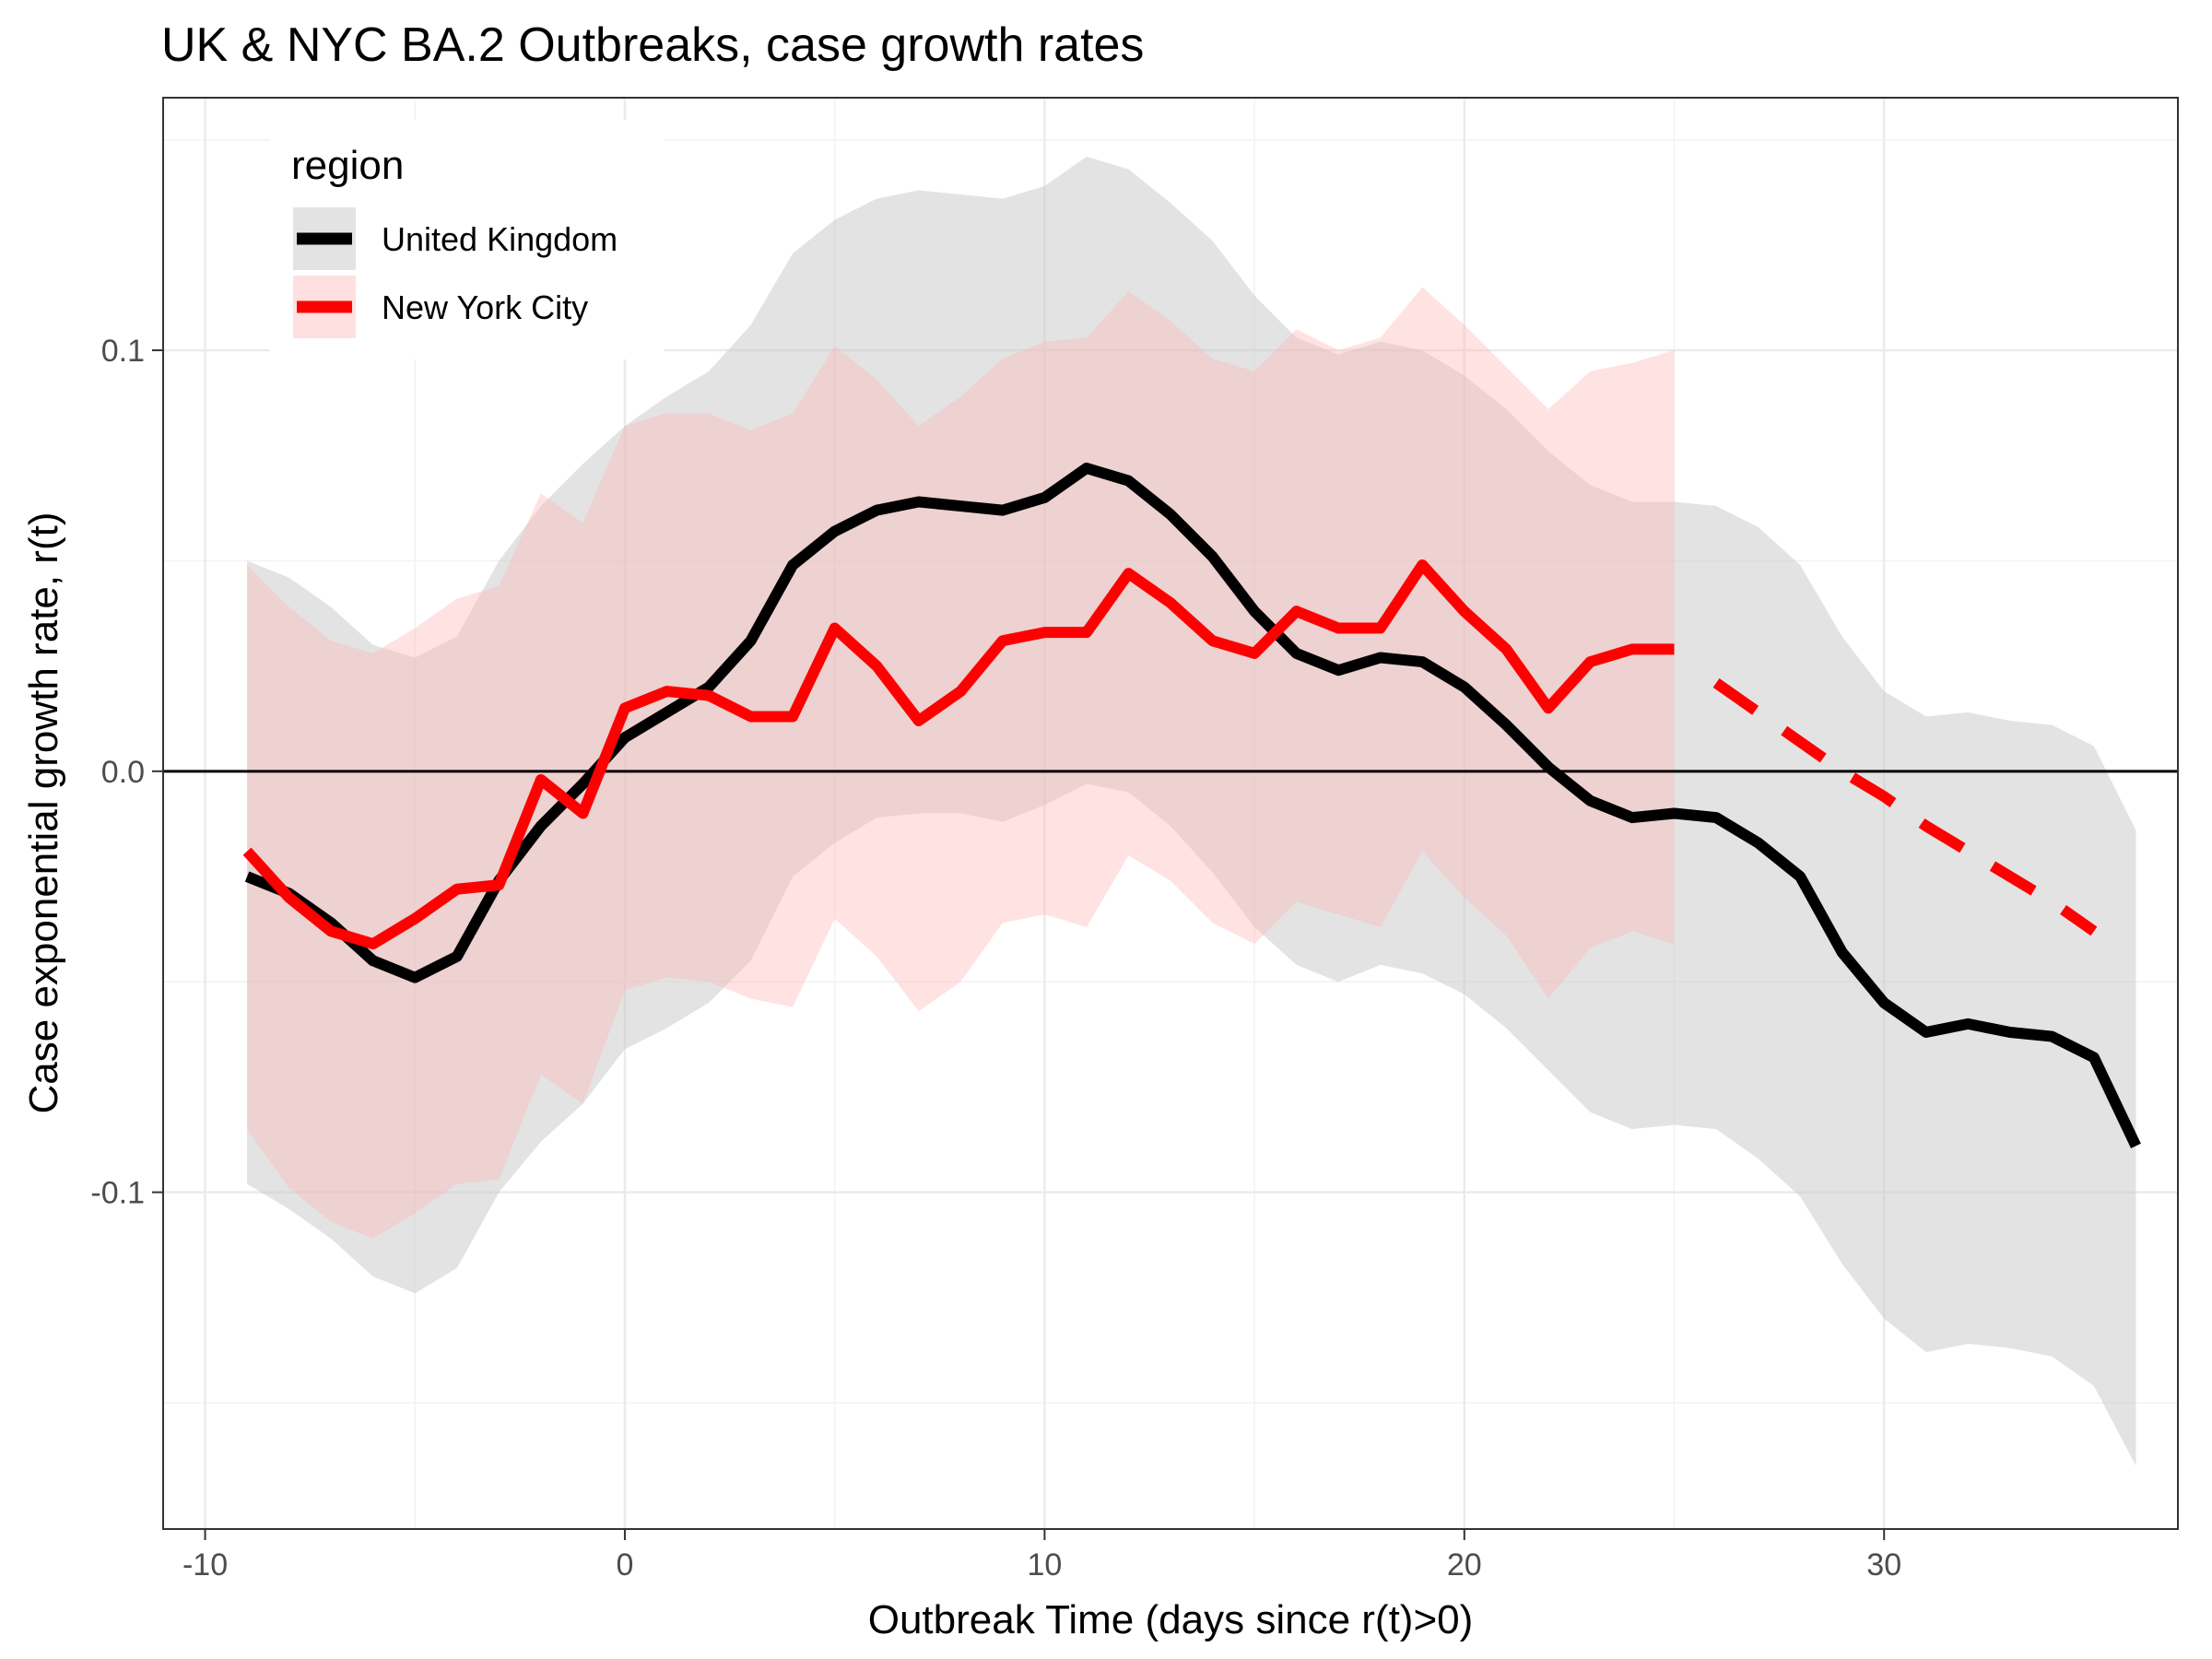 The height and width of the screenshot is (1659, 2212). Describe the element at coordinates (123, 351) in the screenshot. I see `y-tick-label: 0.1` at that location.